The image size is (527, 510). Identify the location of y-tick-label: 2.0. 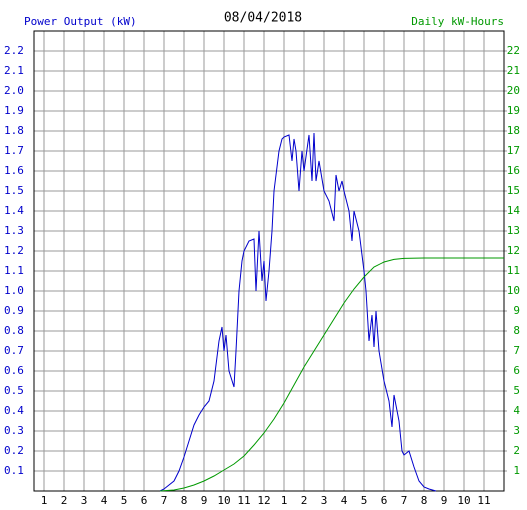
(14, 90).